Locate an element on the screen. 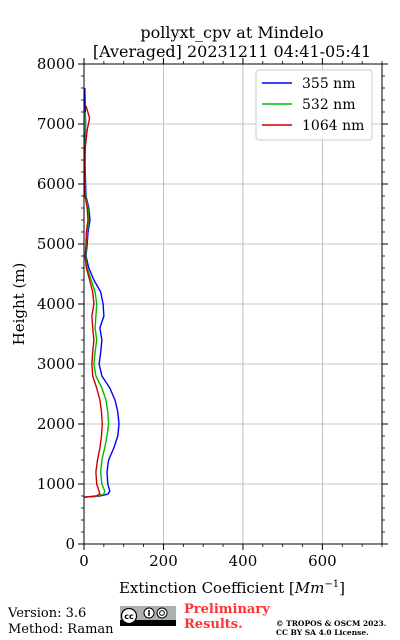 This screenshot has width=400, height=640. y-tick-label: 3000 is located at coordinates (56, 364).